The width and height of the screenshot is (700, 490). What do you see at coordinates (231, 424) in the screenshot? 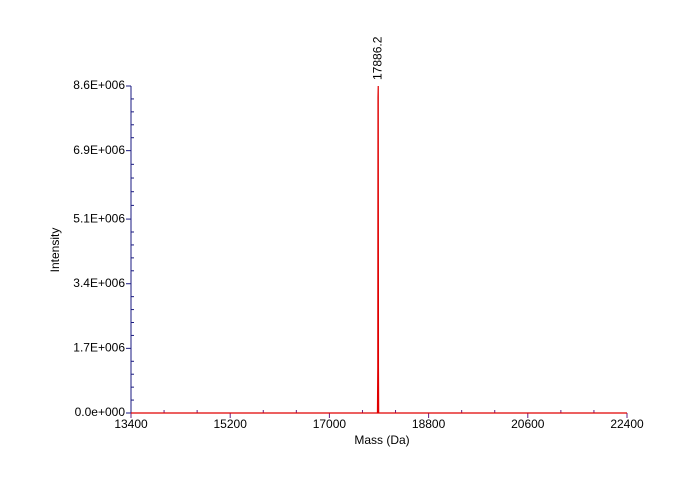
I see `x-tick-label: 15200` at bounding box center [231, 424].